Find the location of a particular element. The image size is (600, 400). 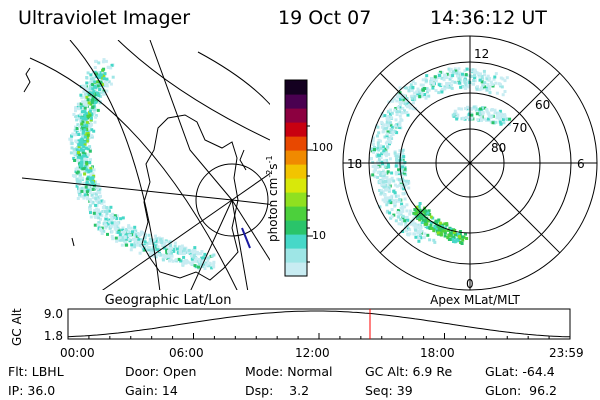

altitude-curve is located at coordinates (319, 324).